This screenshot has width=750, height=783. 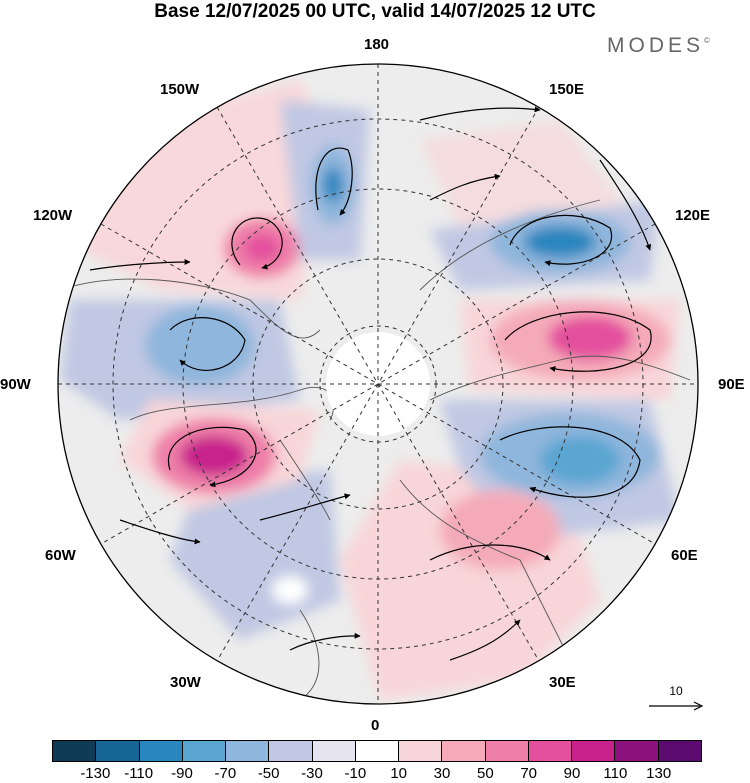 What do you see at coordinates (15, 384) in the screenshot?
I see `lon-label-90w: 90W` at bounding box center [15, 384].